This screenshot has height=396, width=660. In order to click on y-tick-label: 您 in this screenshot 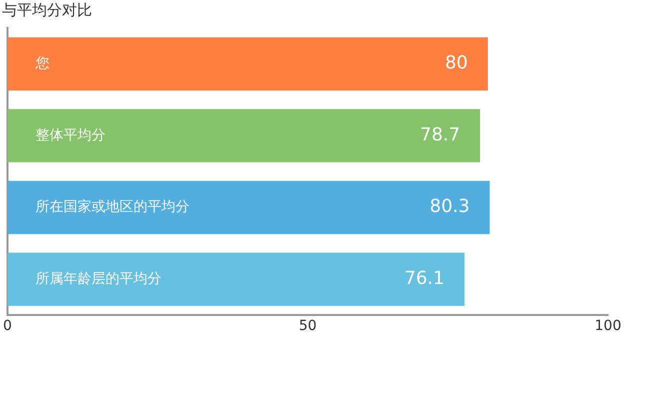, I will do `click(42, 64)`.